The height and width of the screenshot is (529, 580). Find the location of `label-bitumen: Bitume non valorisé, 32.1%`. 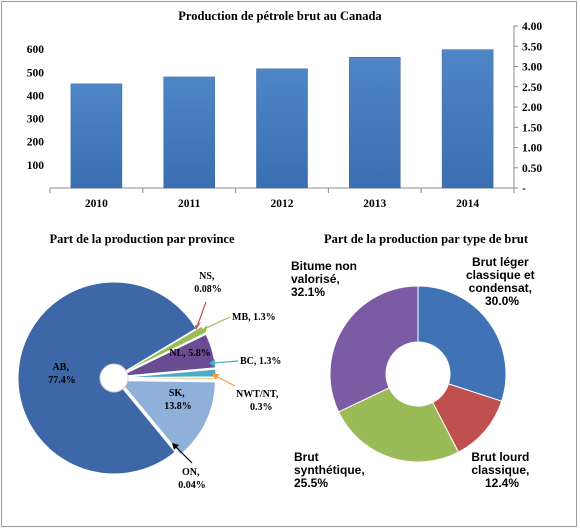

label-bitumen: Bitume non valorisé, 32.1% is located at coordinates (325, 279).